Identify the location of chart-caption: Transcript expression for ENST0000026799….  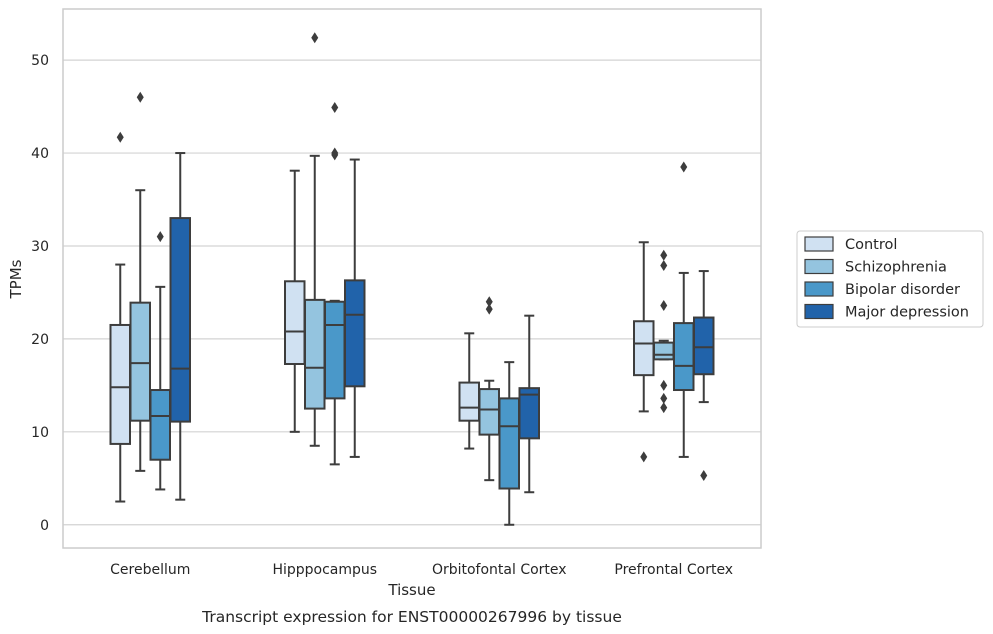
(411, 617).